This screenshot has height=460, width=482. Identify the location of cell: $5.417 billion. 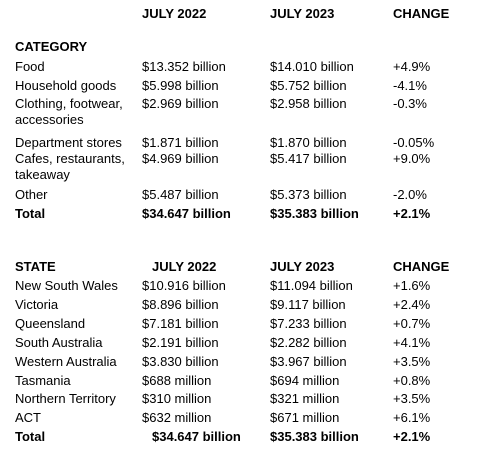
(308, 158).